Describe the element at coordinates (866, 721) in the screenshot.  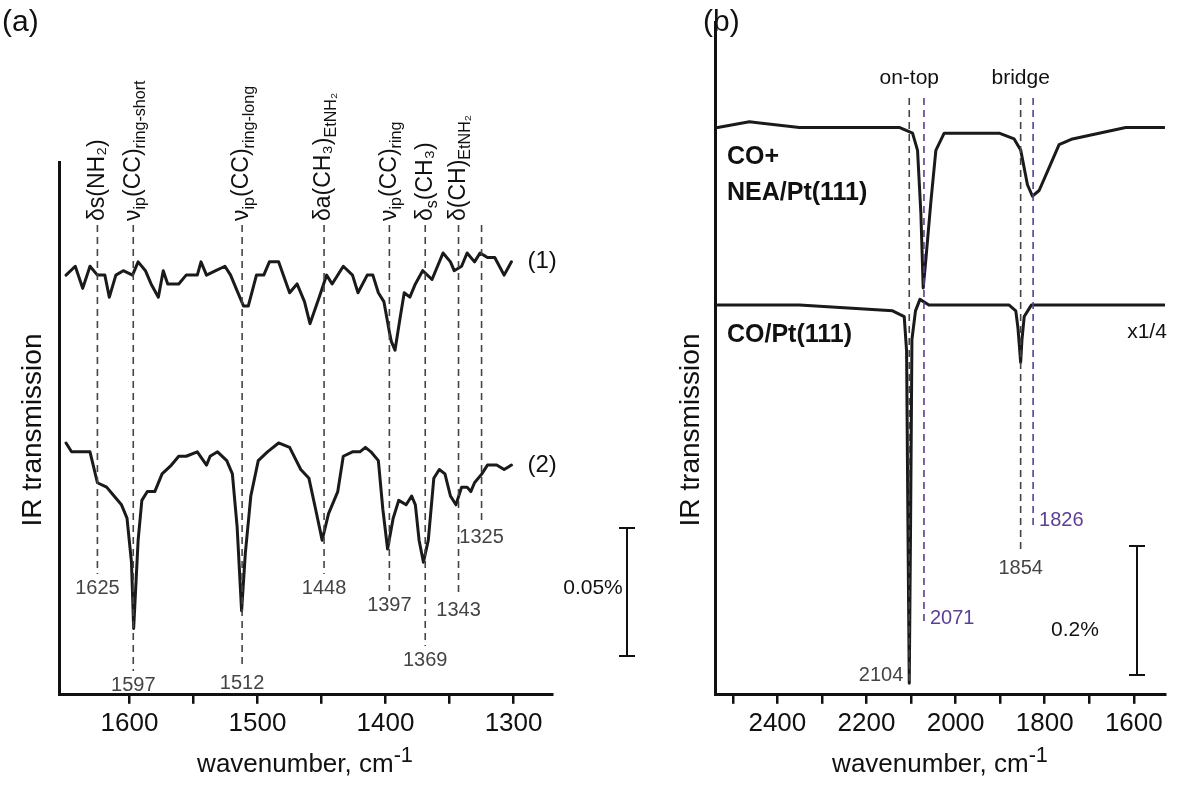
I see `x-tick-label: 2200` at that location.